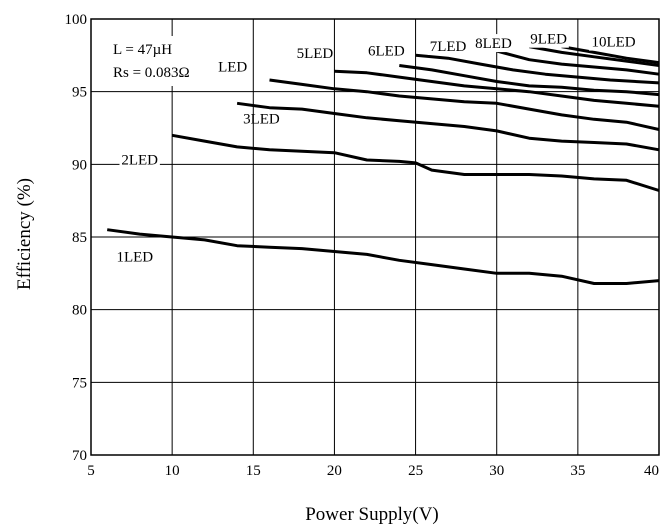 The width and height of the screenshot is (667, 531). I want to click on series-line-7led, so click(537, 69).